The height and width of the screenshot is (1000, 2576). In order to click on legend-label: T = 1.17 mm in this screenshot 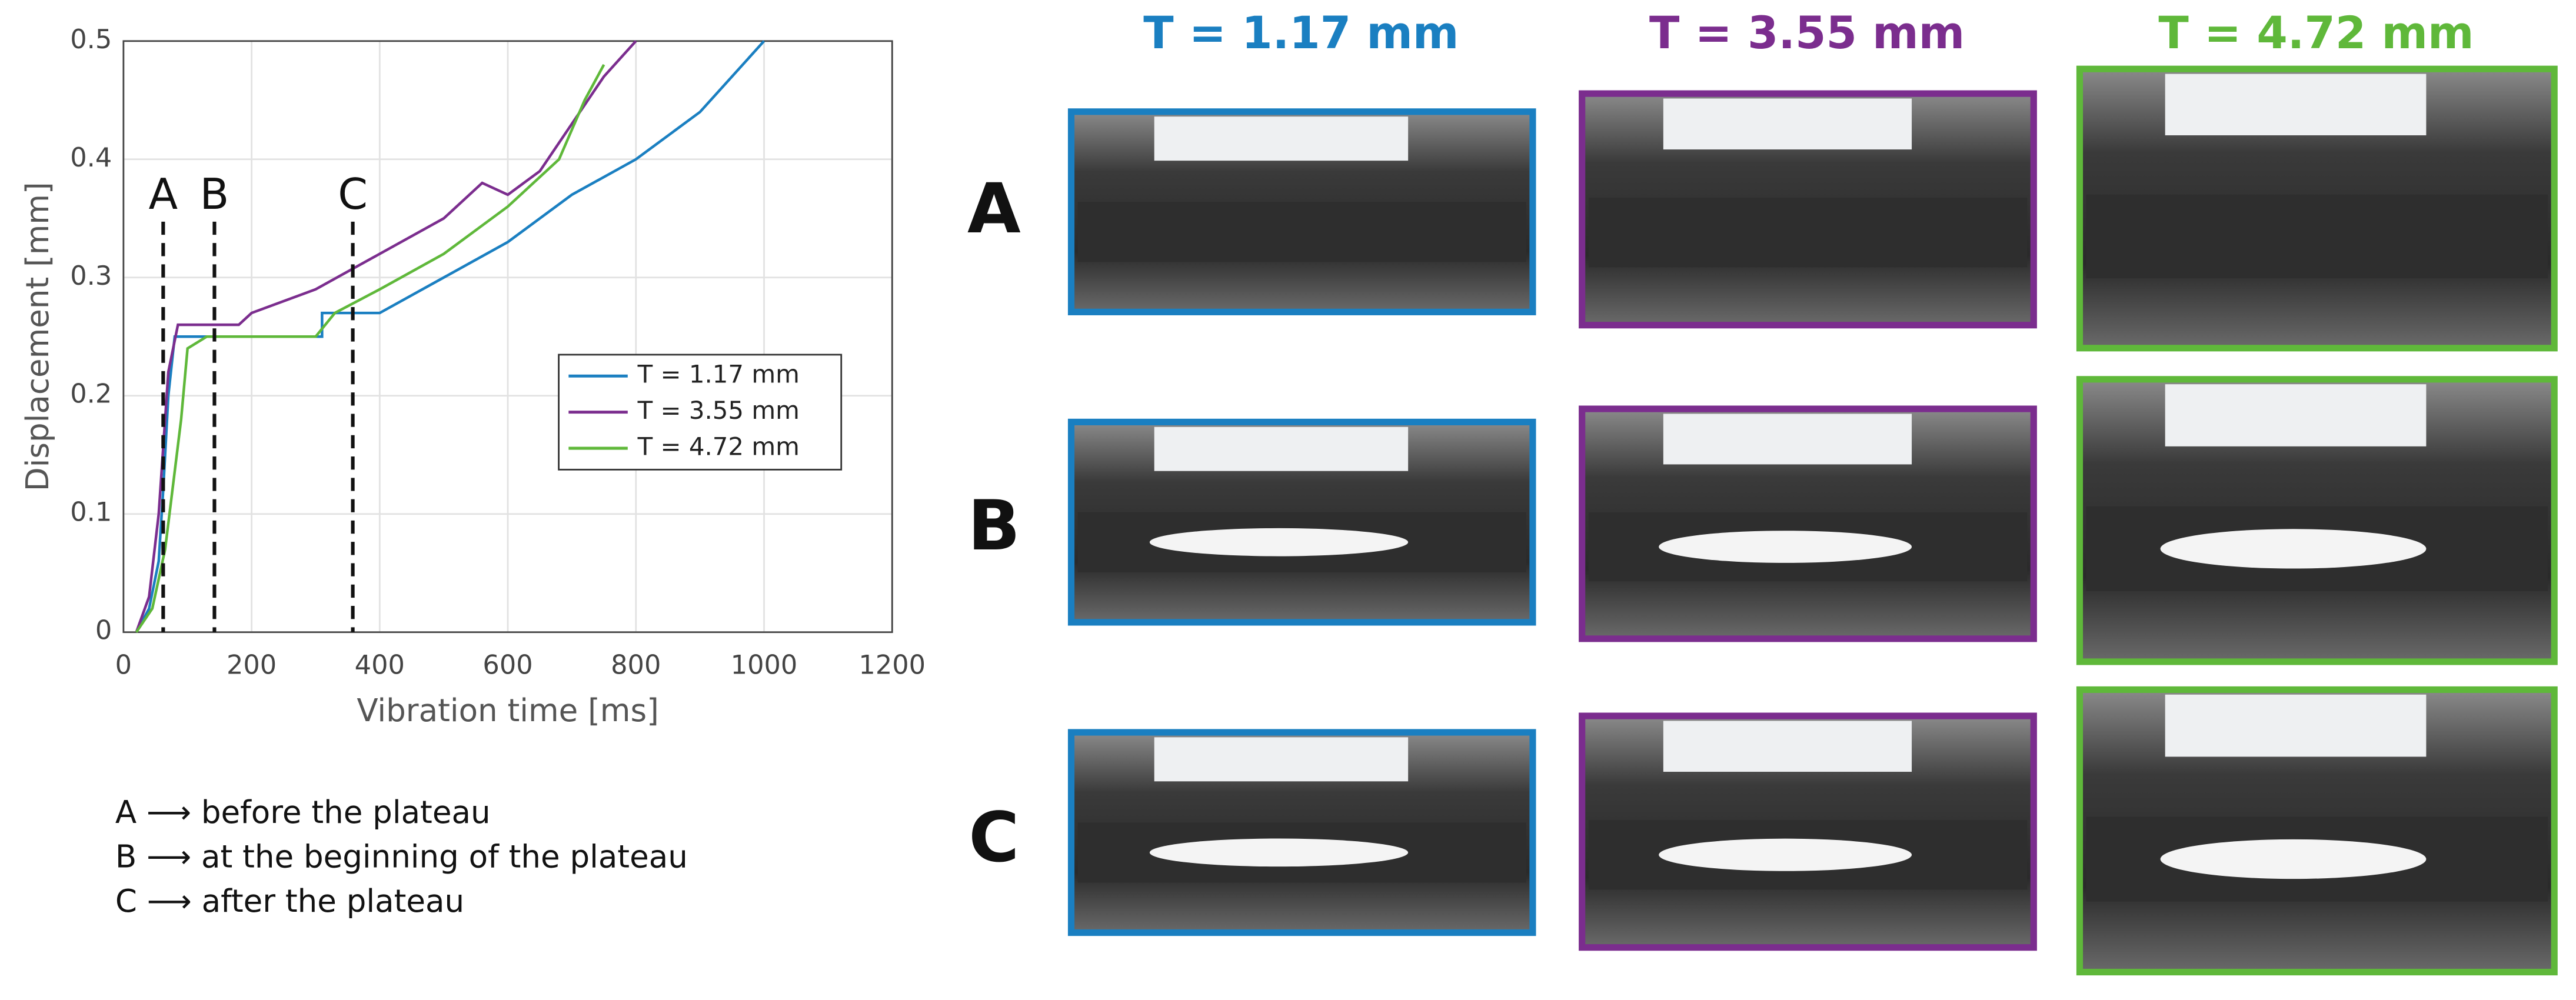, I will do `click(718, 374)`.